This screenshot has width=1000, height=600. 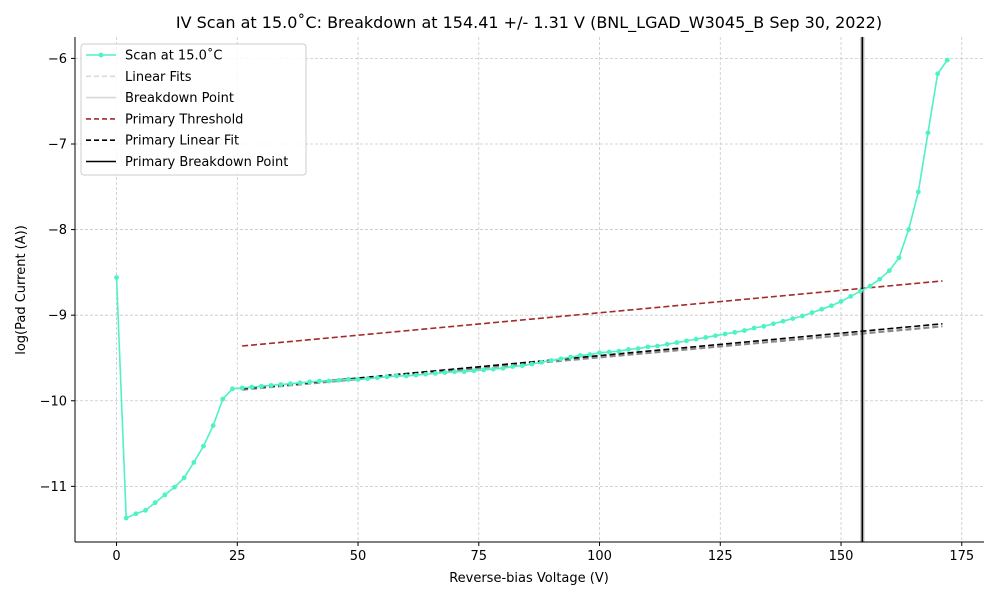 I want to click on y-tick-label: −10, so click(x=53, y=401).